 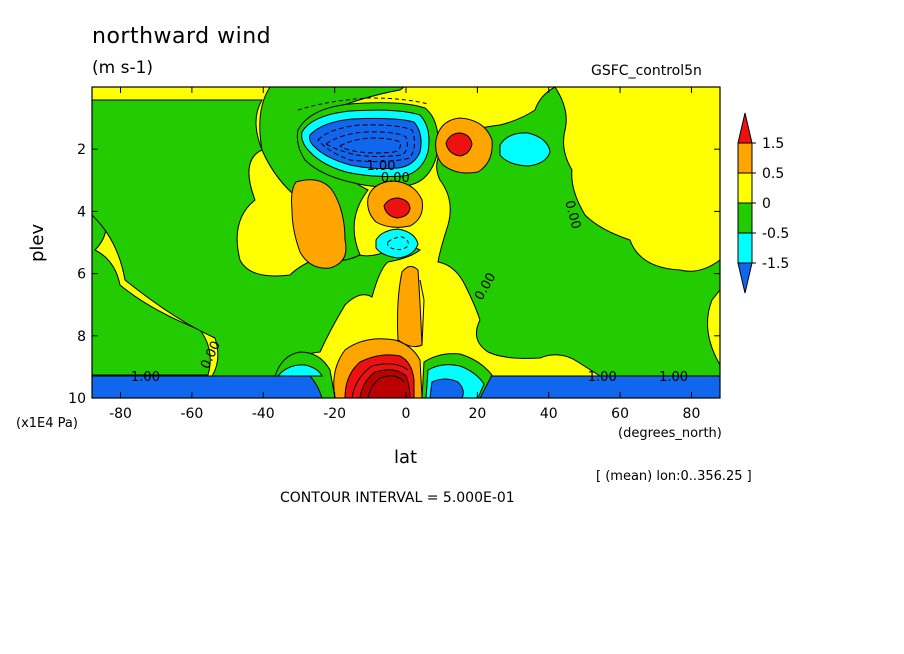 What do you see at coordinates (397, 208) in the screenshot?
I see `red-mid` at bounding box center [397, 208].